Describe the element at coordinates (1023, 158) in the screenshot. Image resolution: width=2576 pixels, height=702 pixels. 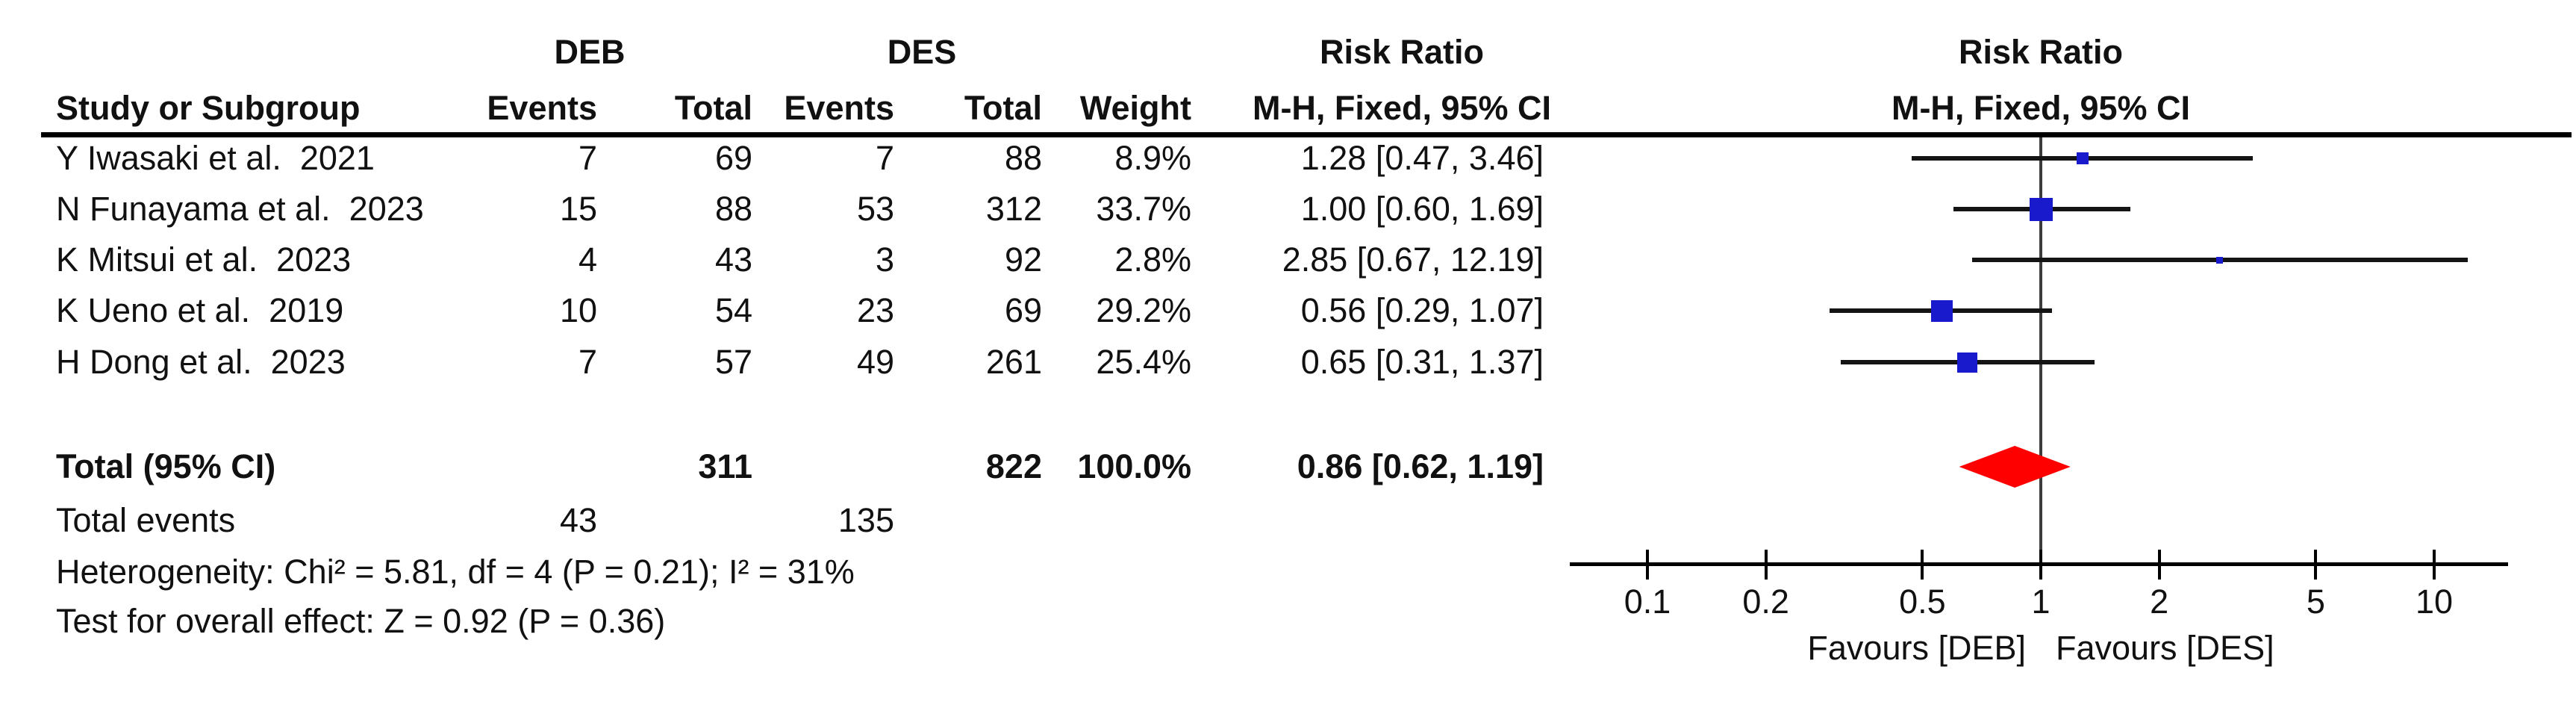
I see `study-des_total-value: 88` at that location.